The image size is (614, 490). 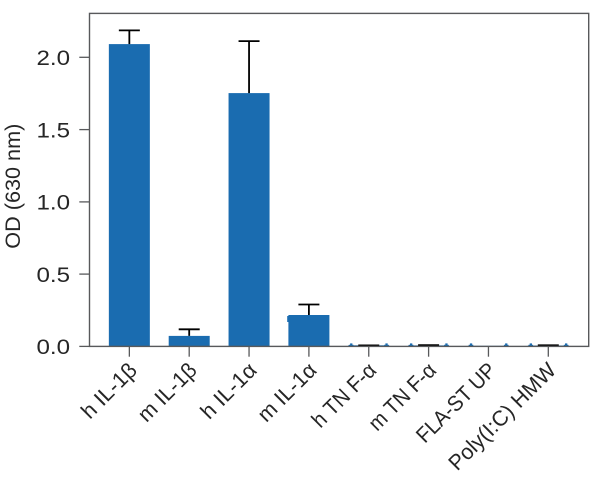 What do you see at coordinates (54, 346) in the screenshot?
I see `svg-text: 0.0` at bounding box center [54, 346].